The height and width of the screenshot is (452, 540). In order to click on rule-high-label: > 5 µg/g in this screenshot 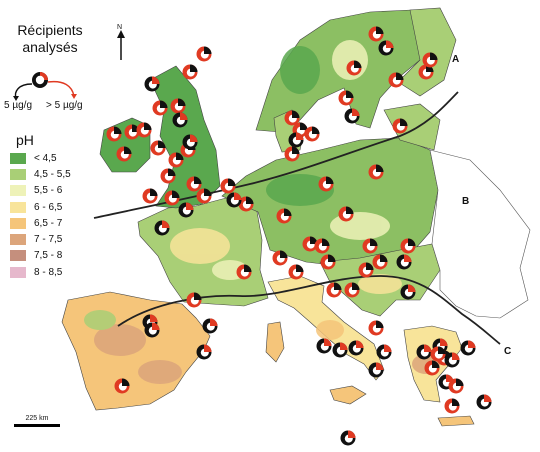, I will do `click(64, 105)`.